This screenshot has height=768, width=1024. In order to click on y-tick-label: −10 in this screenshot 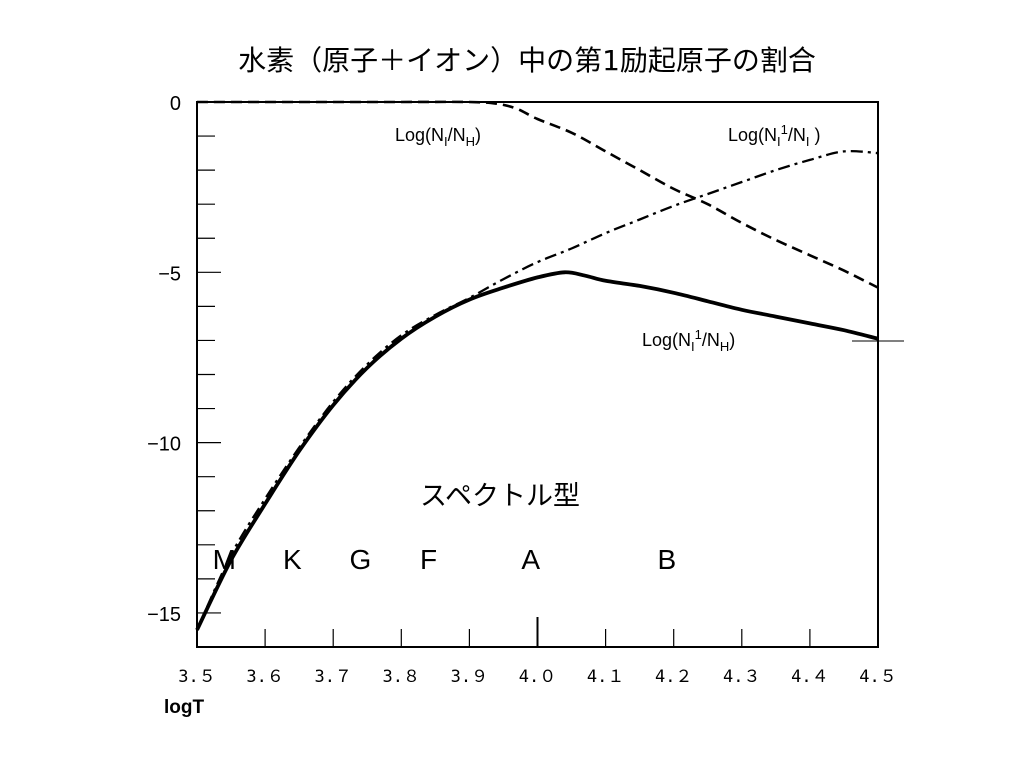, I will do `click(164, 445)`.